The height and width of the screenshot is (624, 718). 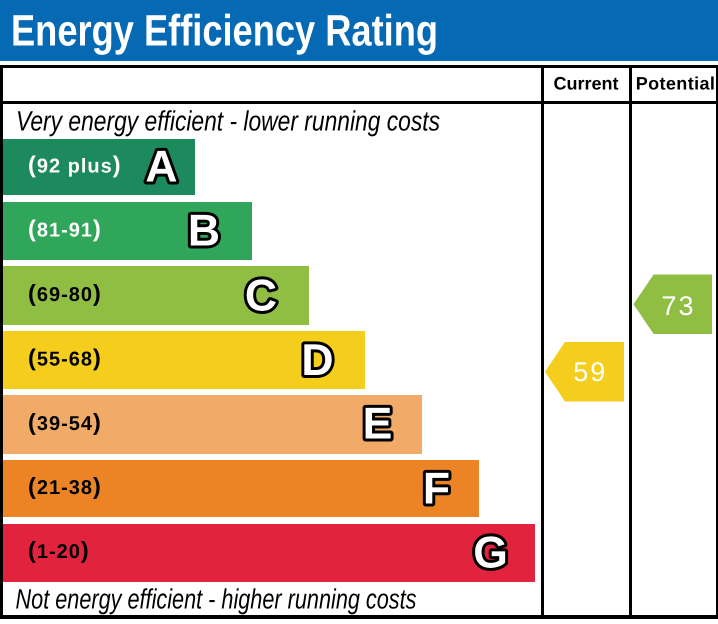 What do you see at coordinates (65, 422) in the screenshot?
I see `svg-text: (39-54)` at bounding box center [65, 422].